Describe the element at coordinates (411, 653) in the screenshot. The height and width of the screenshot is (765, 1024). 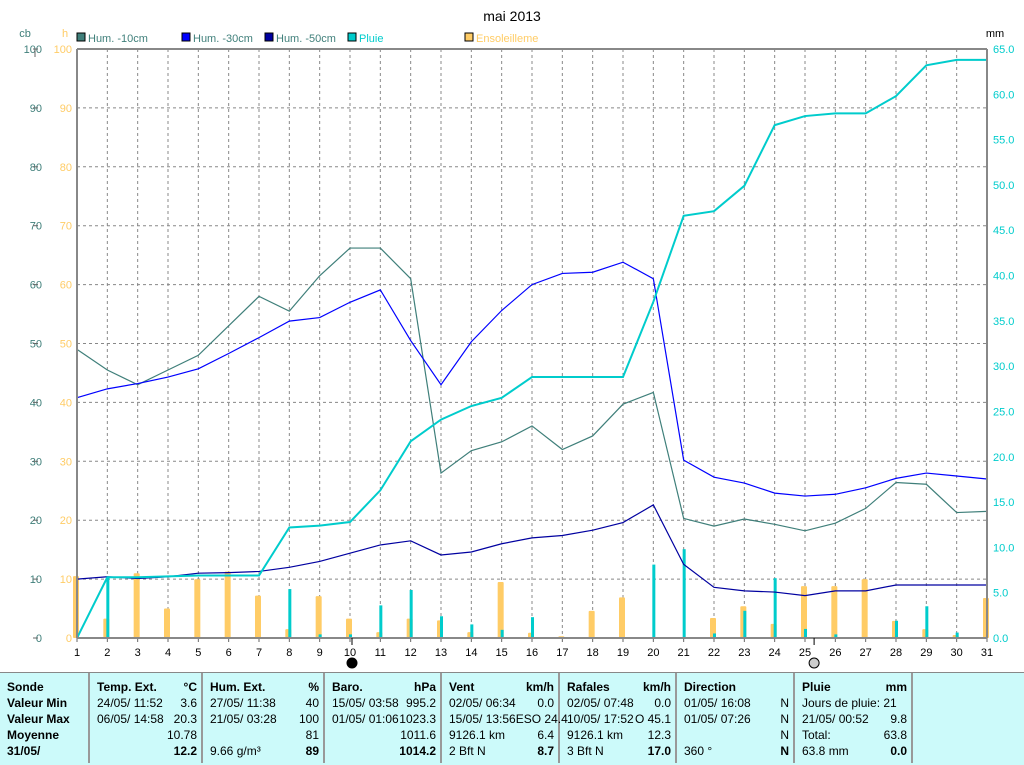
I see `x-tick-label: 12` at that location.